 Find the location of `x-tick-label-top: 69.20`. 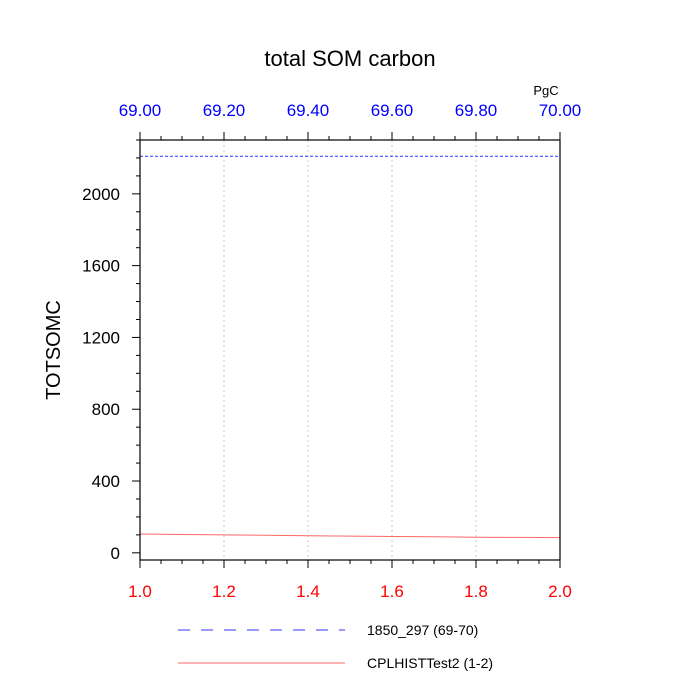

x-tick-label-top: 69.20 is located at coordinates (224, 110).